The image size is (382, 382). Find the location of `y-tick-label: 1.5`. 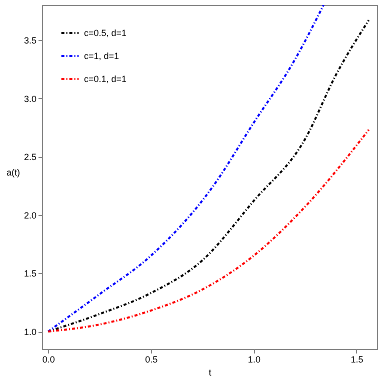

y-tick-label: 1.5 is located at coordinates (30, 273).